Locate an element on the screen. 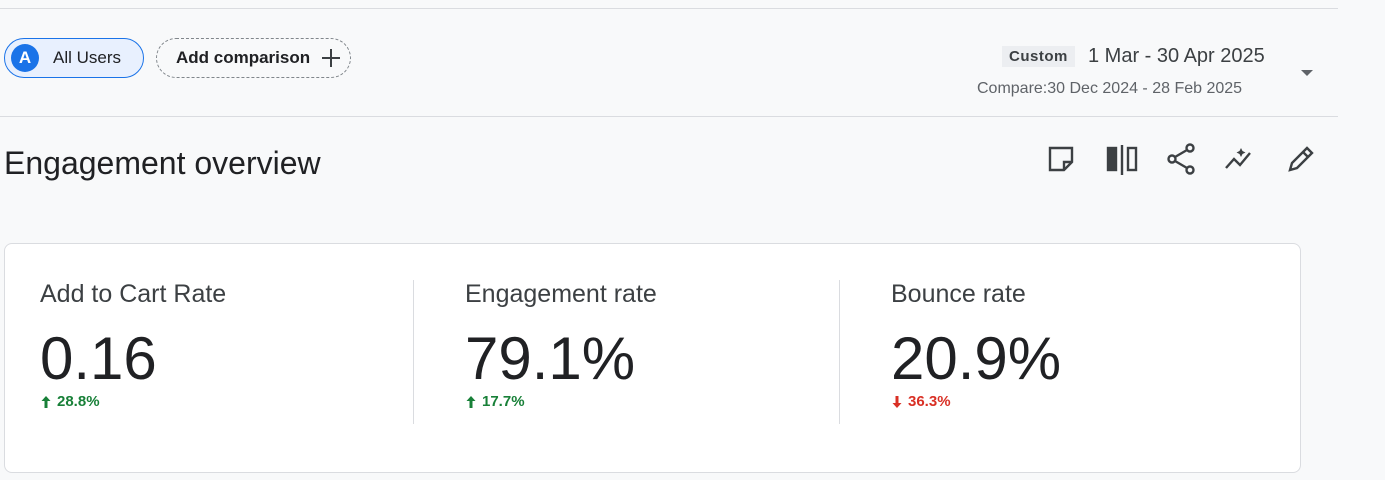 This screenshot has height=480, width=1385. metric-label: Engagement rate is located at coordinates (561, 294).